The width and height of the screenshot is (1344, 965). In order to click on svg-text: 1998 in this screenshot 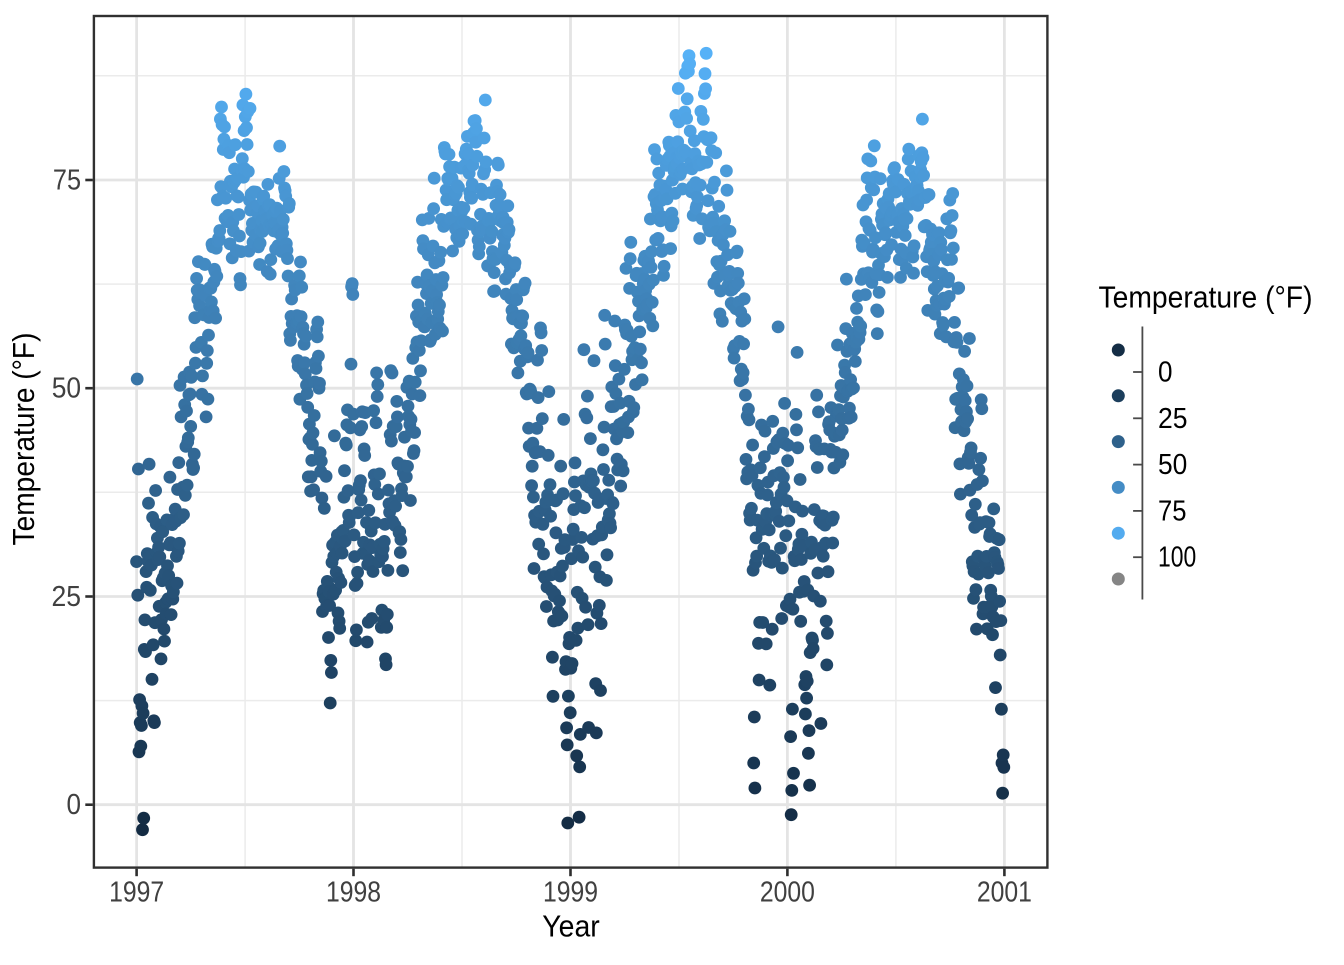, I will do `click(353, 892)`.